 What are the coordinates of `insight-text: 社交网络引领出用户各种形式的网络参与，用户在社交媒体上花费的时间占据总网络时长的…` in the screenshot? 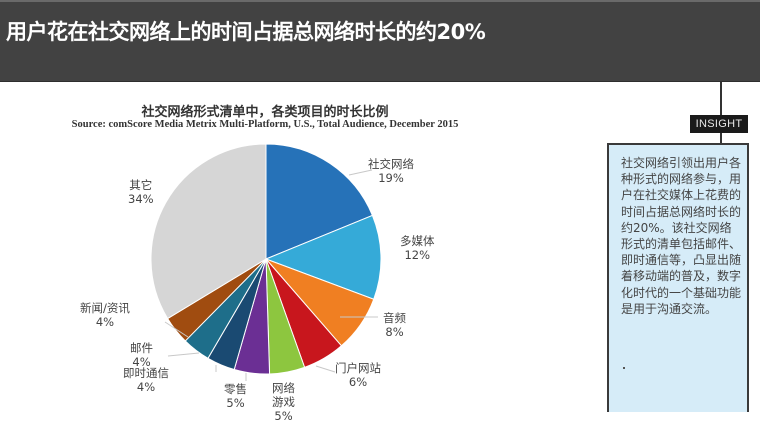 It's located at (681, 236).